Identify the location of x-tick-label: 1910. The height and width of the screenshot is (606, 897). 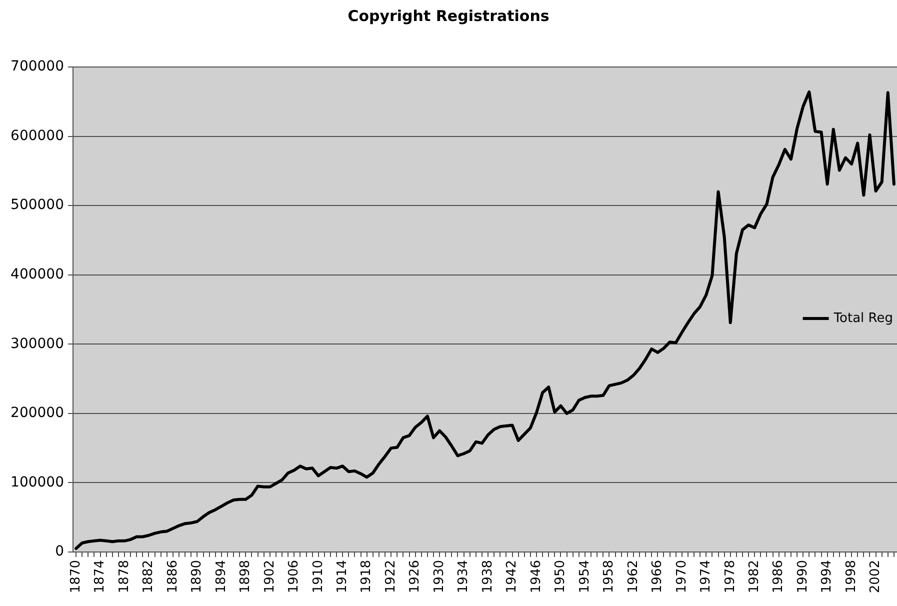
(318, 577).